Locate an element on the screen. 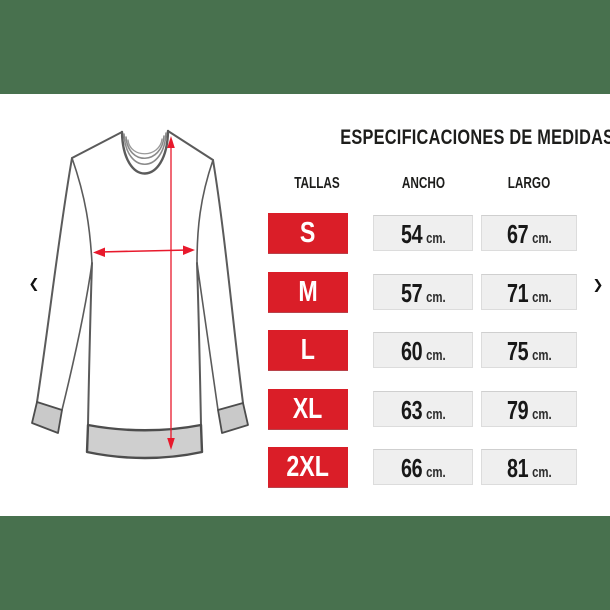 This screenshot has height=610, width=610. carousel-prev-button: ❮ is located at coordinates (34, 284).